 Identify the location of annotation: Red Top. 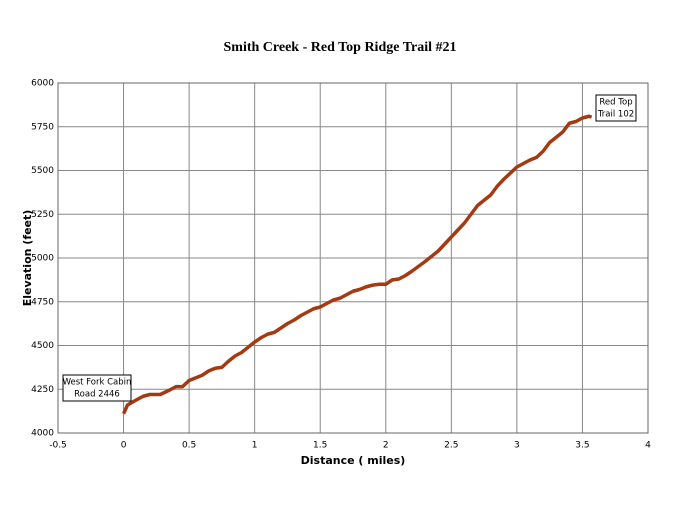
(615, 103).